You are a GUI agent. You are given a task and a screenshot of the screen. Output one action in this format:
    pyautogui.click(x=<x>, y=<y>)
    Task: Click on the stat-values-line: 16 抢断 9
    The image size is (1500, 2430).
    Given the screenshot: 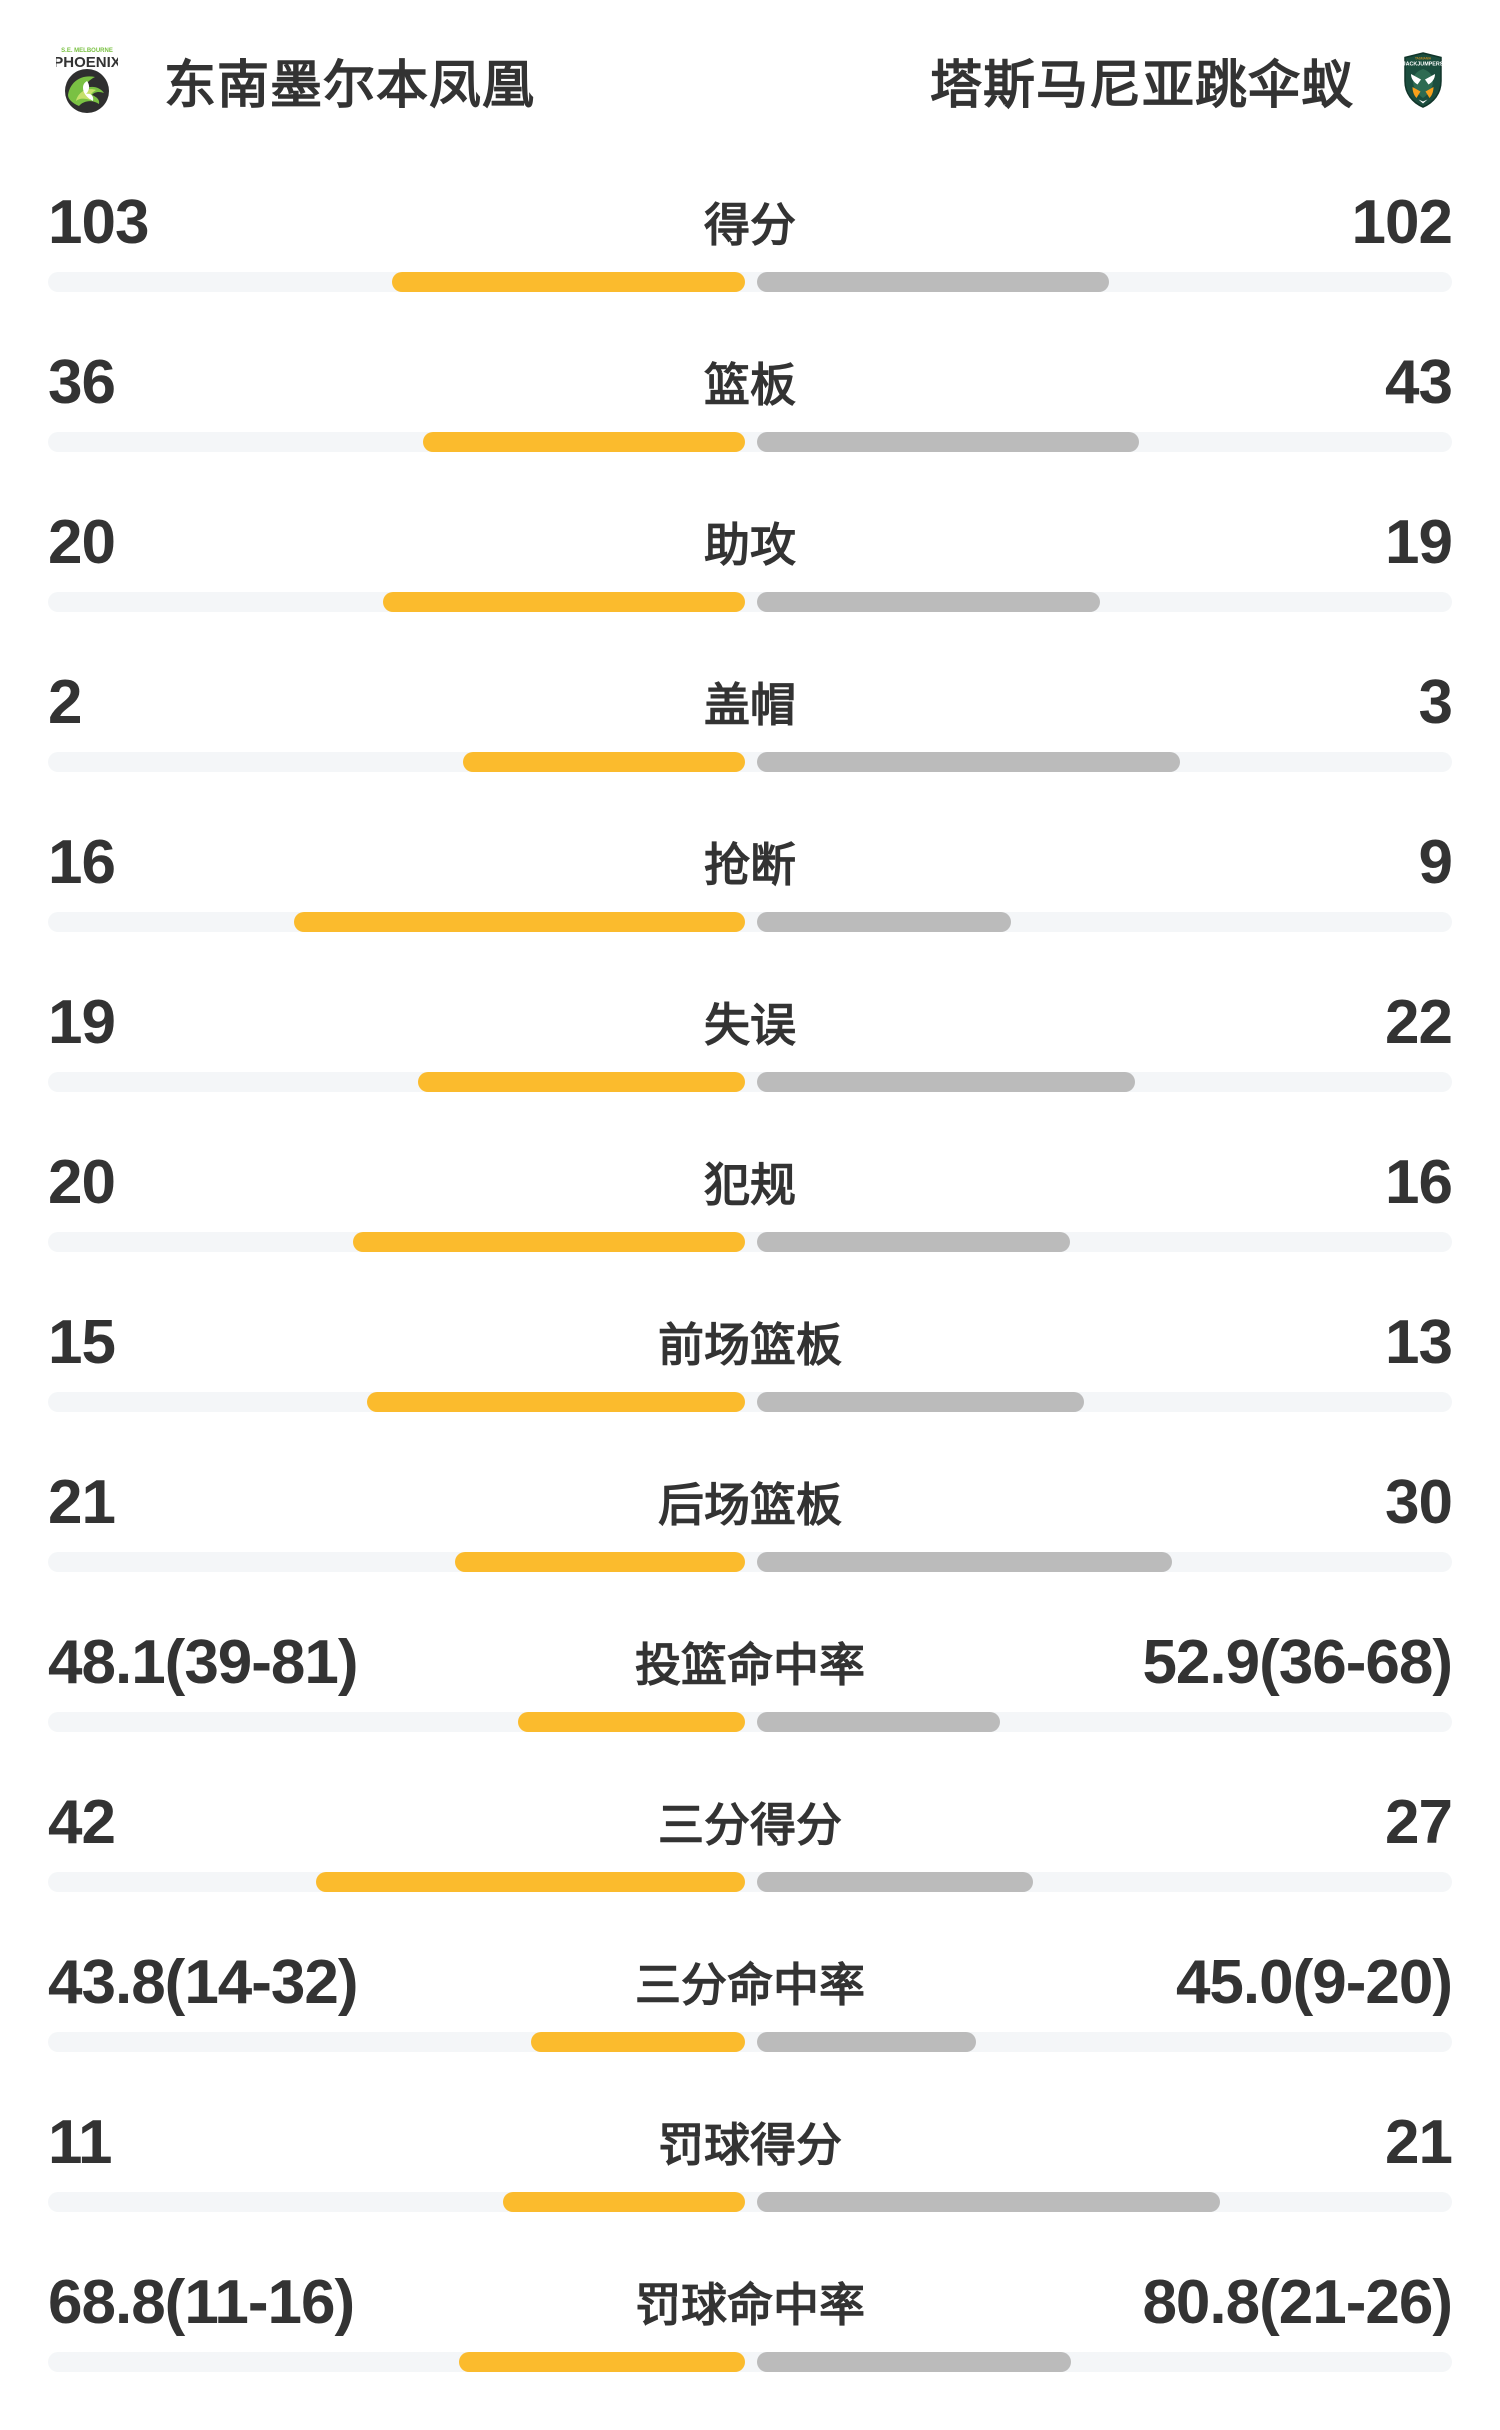 What is the action you would take?
    pyautogui.click(x=750, y=862)
    